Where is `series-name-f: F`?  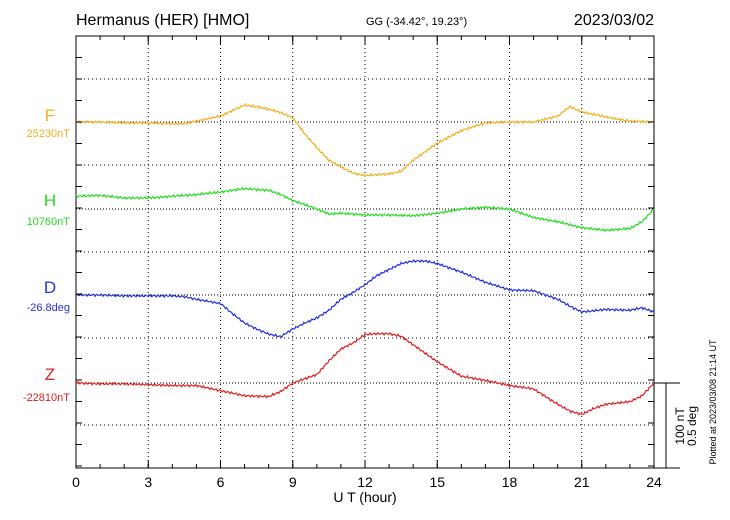 series-name-f: F is located at coordinates (50, 115).